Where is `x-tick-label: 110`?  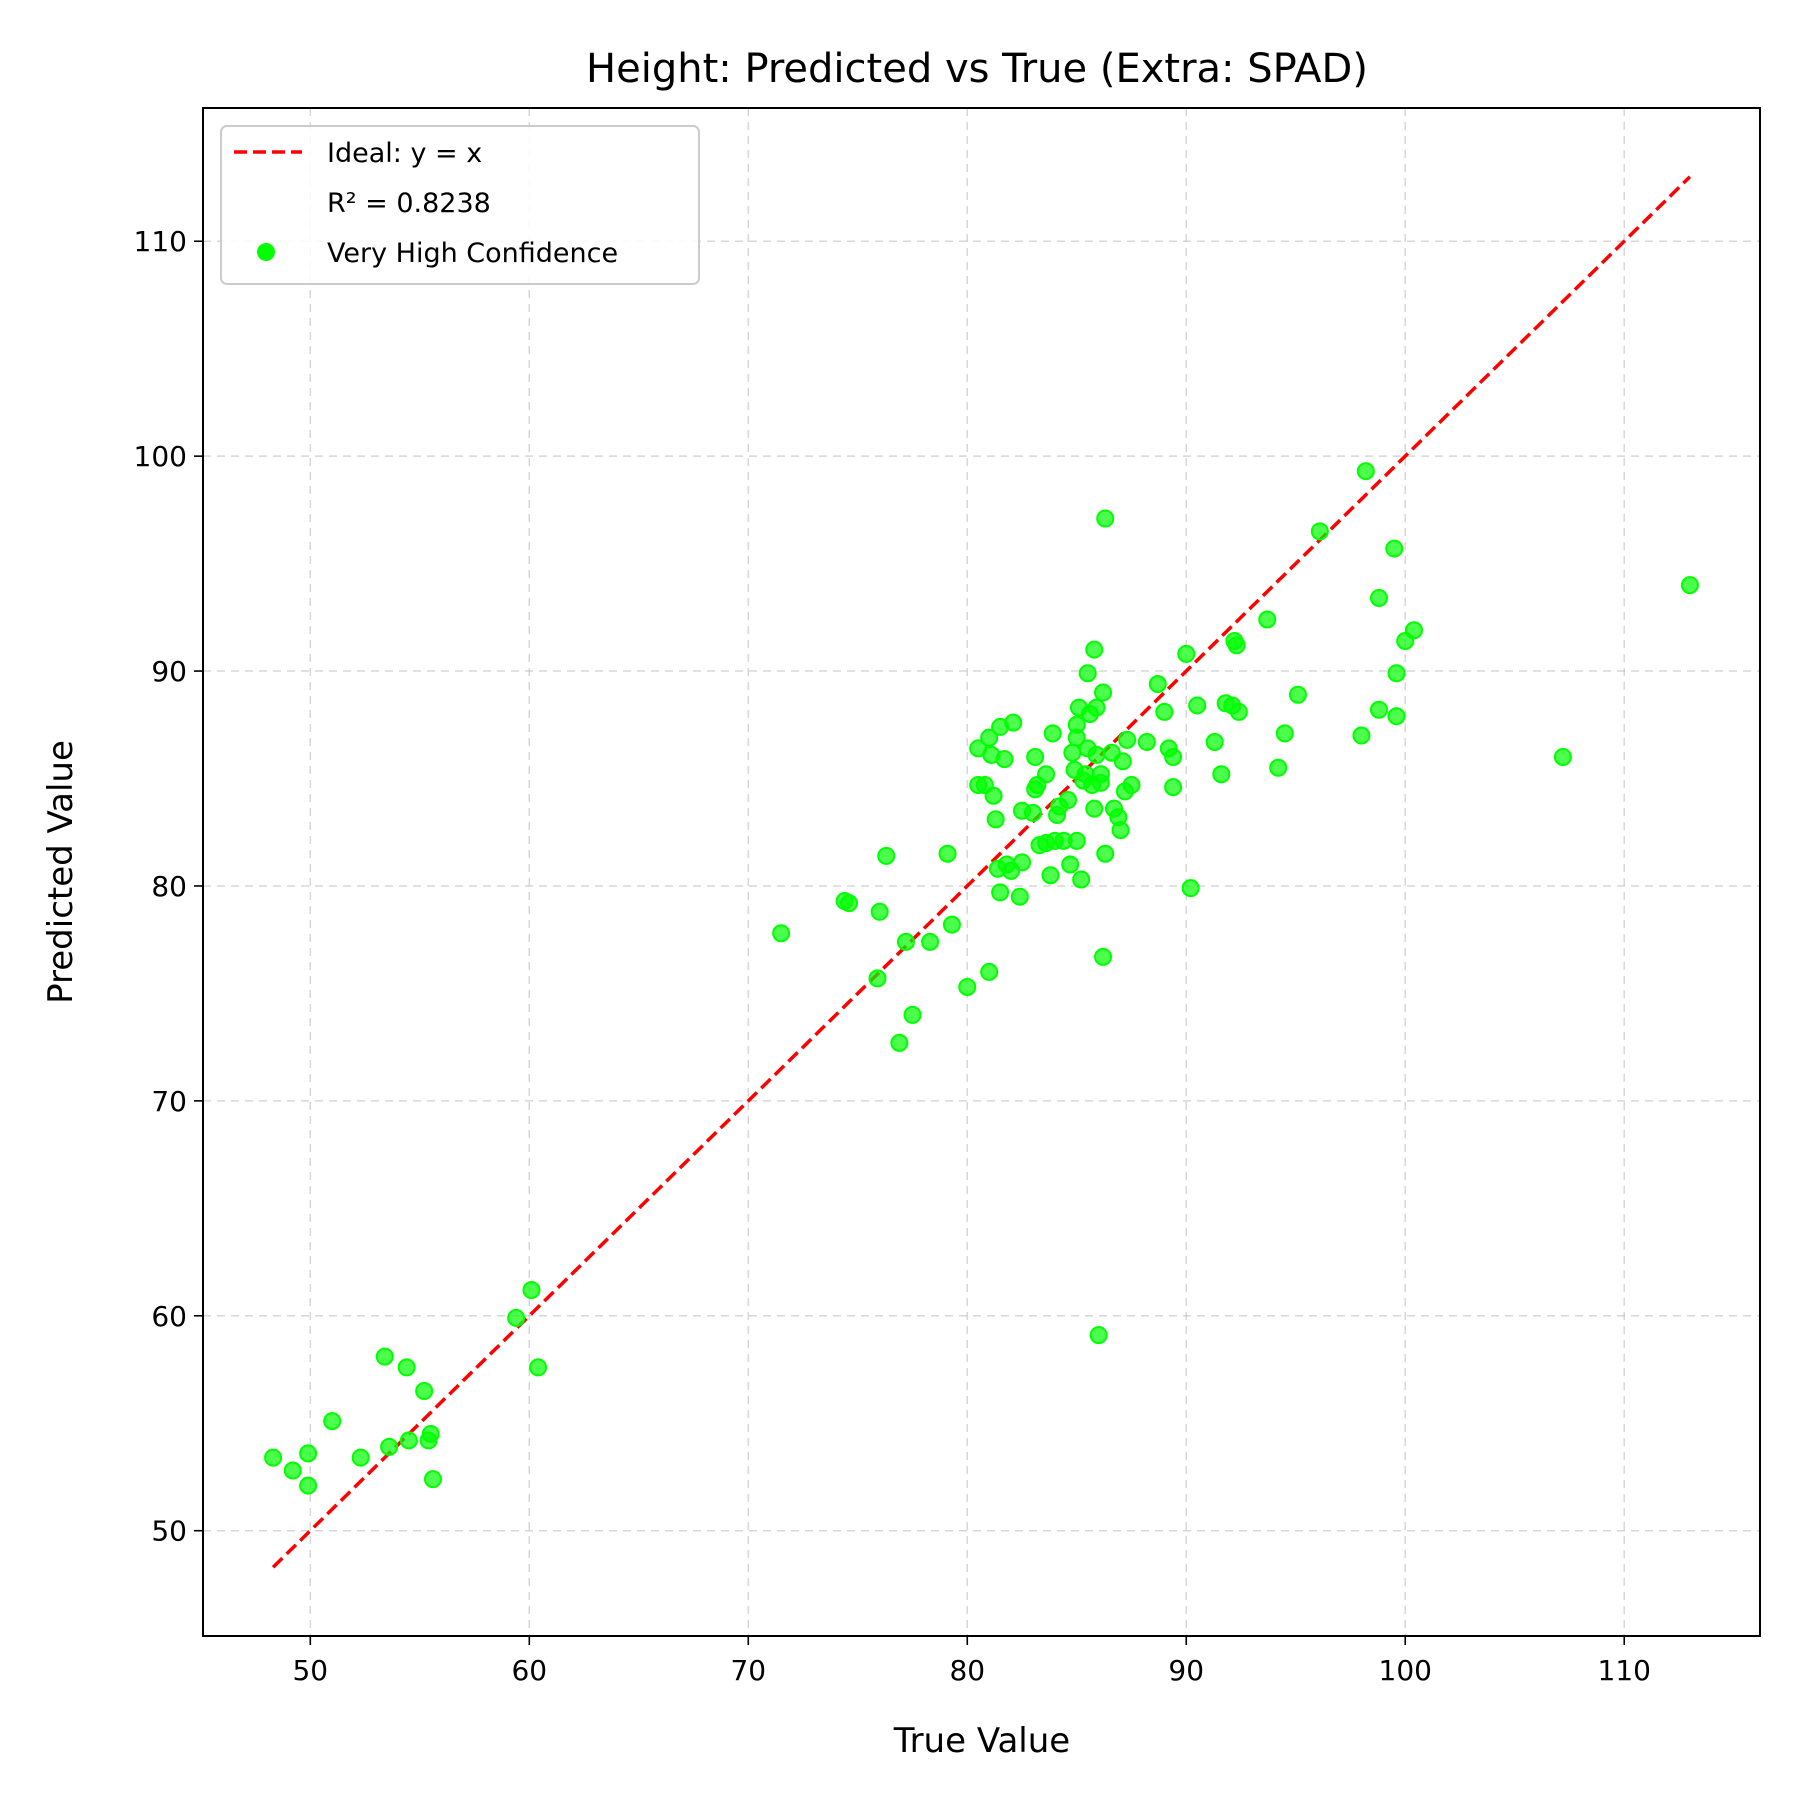 x-tick-label: 110 is located at coordinates (1624, 1670).